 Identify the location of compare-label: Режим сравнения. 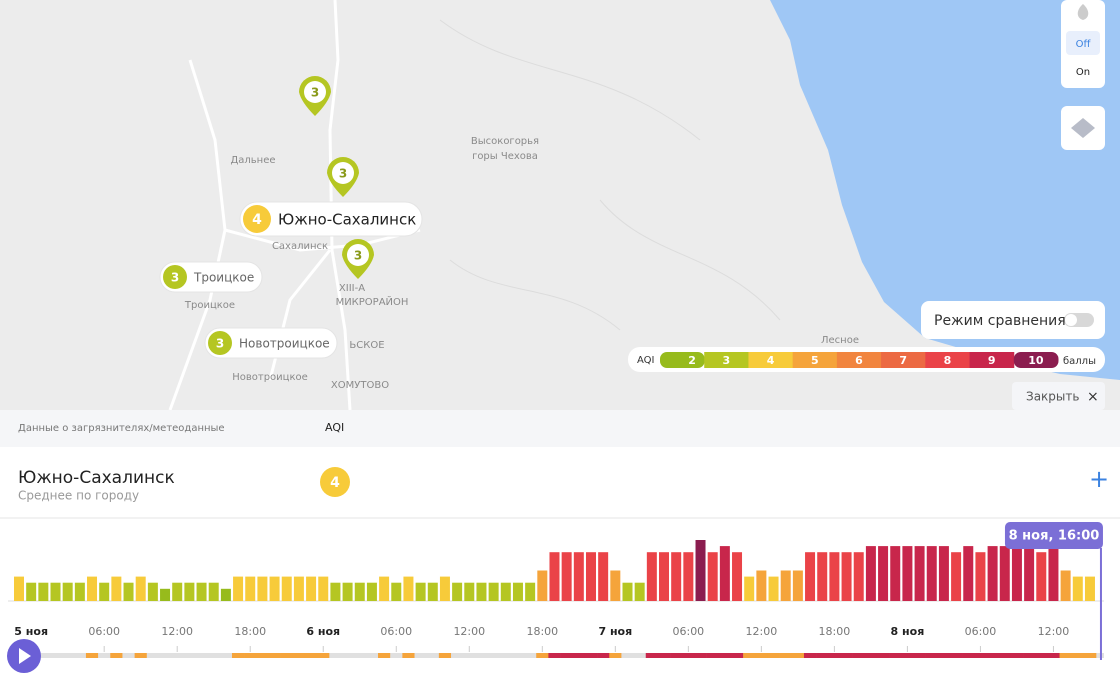
(1000, 321).